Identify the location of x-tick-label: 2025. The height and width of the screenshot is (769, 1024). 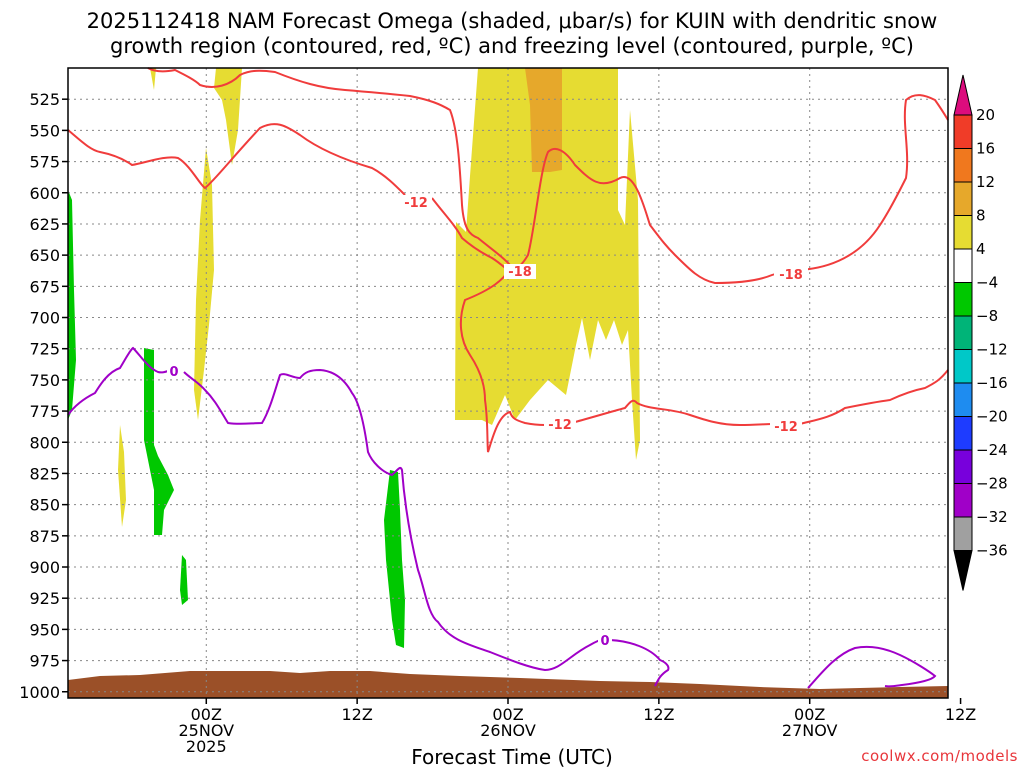
(206, 746).